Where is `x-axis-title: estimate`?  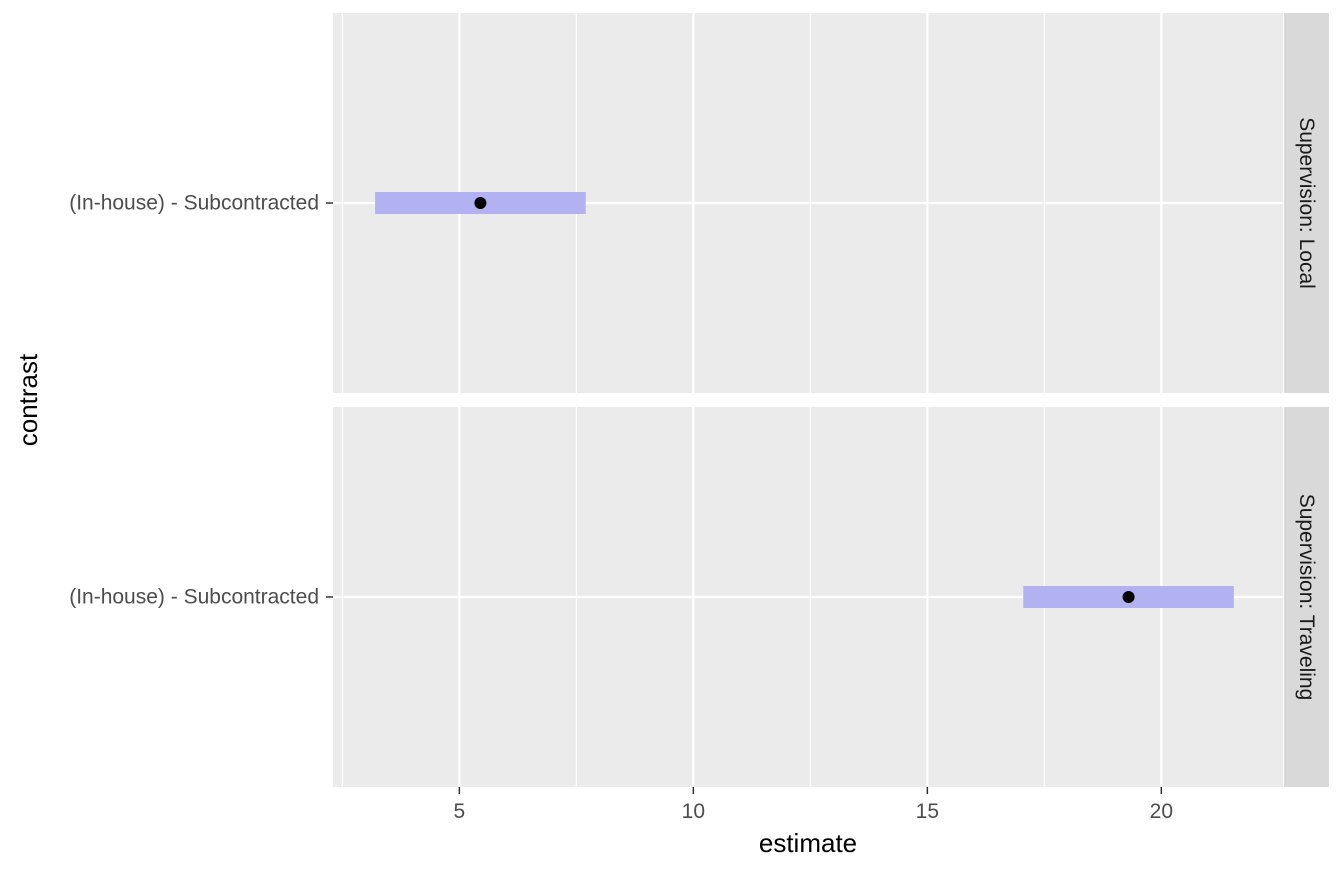
x-axis-title: estimate is located at coordinates (808, 843).